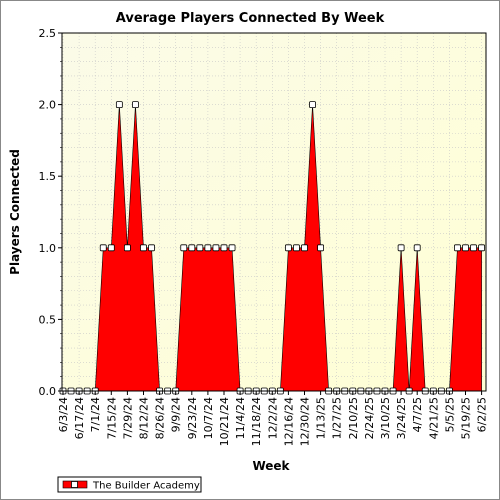 This screenshot has width=500, height=500. What do you see at coordinates (111, 418) in the screenshot?
I see `x-tick-label: 7/15/24` at bounding box center [111, 418].